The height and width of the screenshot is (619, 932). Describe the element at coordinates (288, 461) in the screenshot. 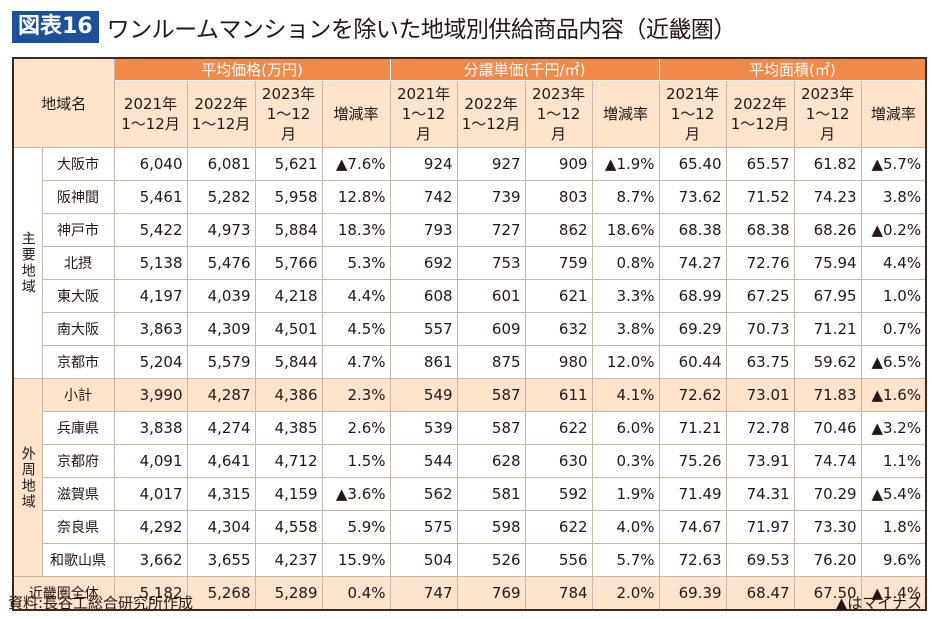

I see `cell-value: 4,712` at that location.